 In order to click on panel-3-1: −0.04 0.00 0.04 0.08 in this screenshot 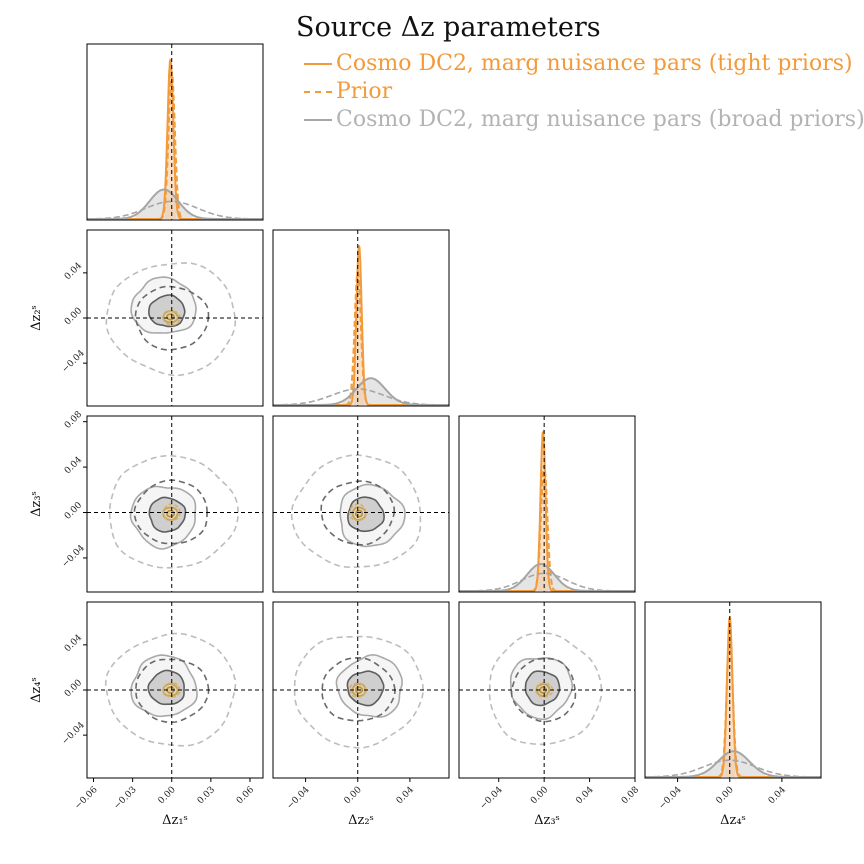, I will do `click(162, 501)`.